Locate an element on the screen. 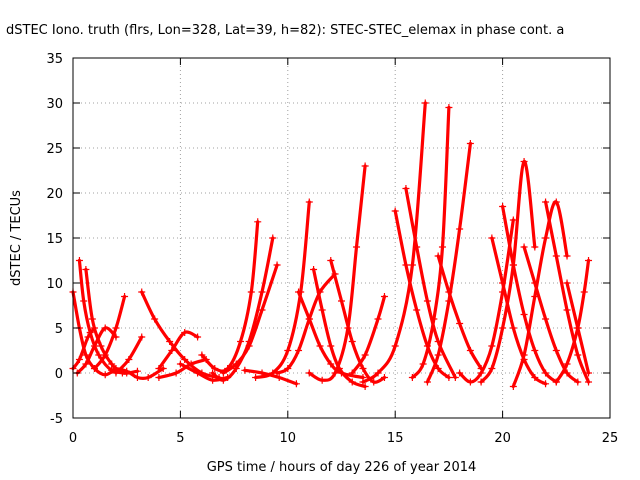  x-tick-label: 10 is located at coordinates (288, 438).